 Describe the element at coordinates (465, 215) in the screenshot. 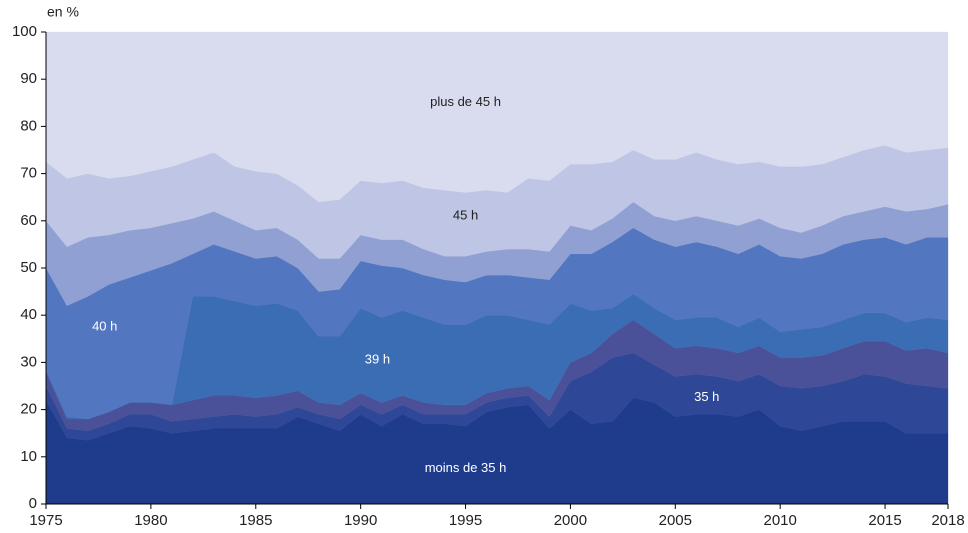

I see `series-label: 45 h` at that location.